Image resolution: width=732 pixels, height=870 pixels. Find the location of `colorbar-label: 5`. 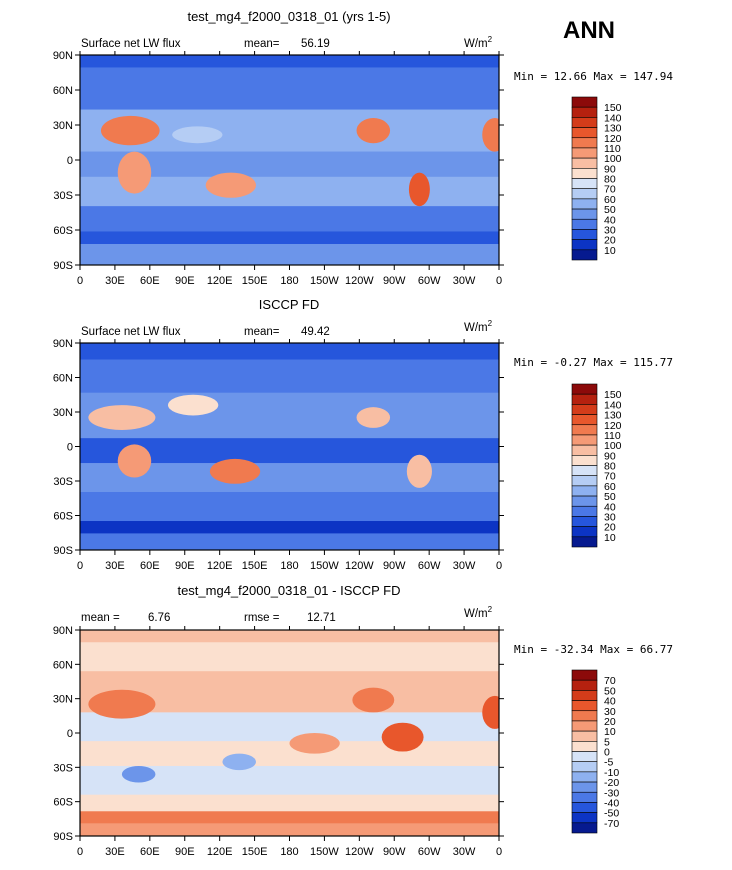

colorbar-label: 5 is located at coordinates (607, 742).